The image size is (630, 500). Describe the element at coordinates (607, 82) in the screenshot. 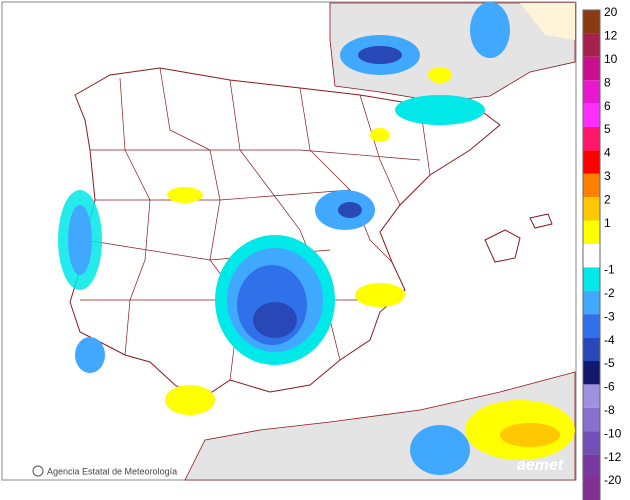

I see `legend-label: 8` at that location.